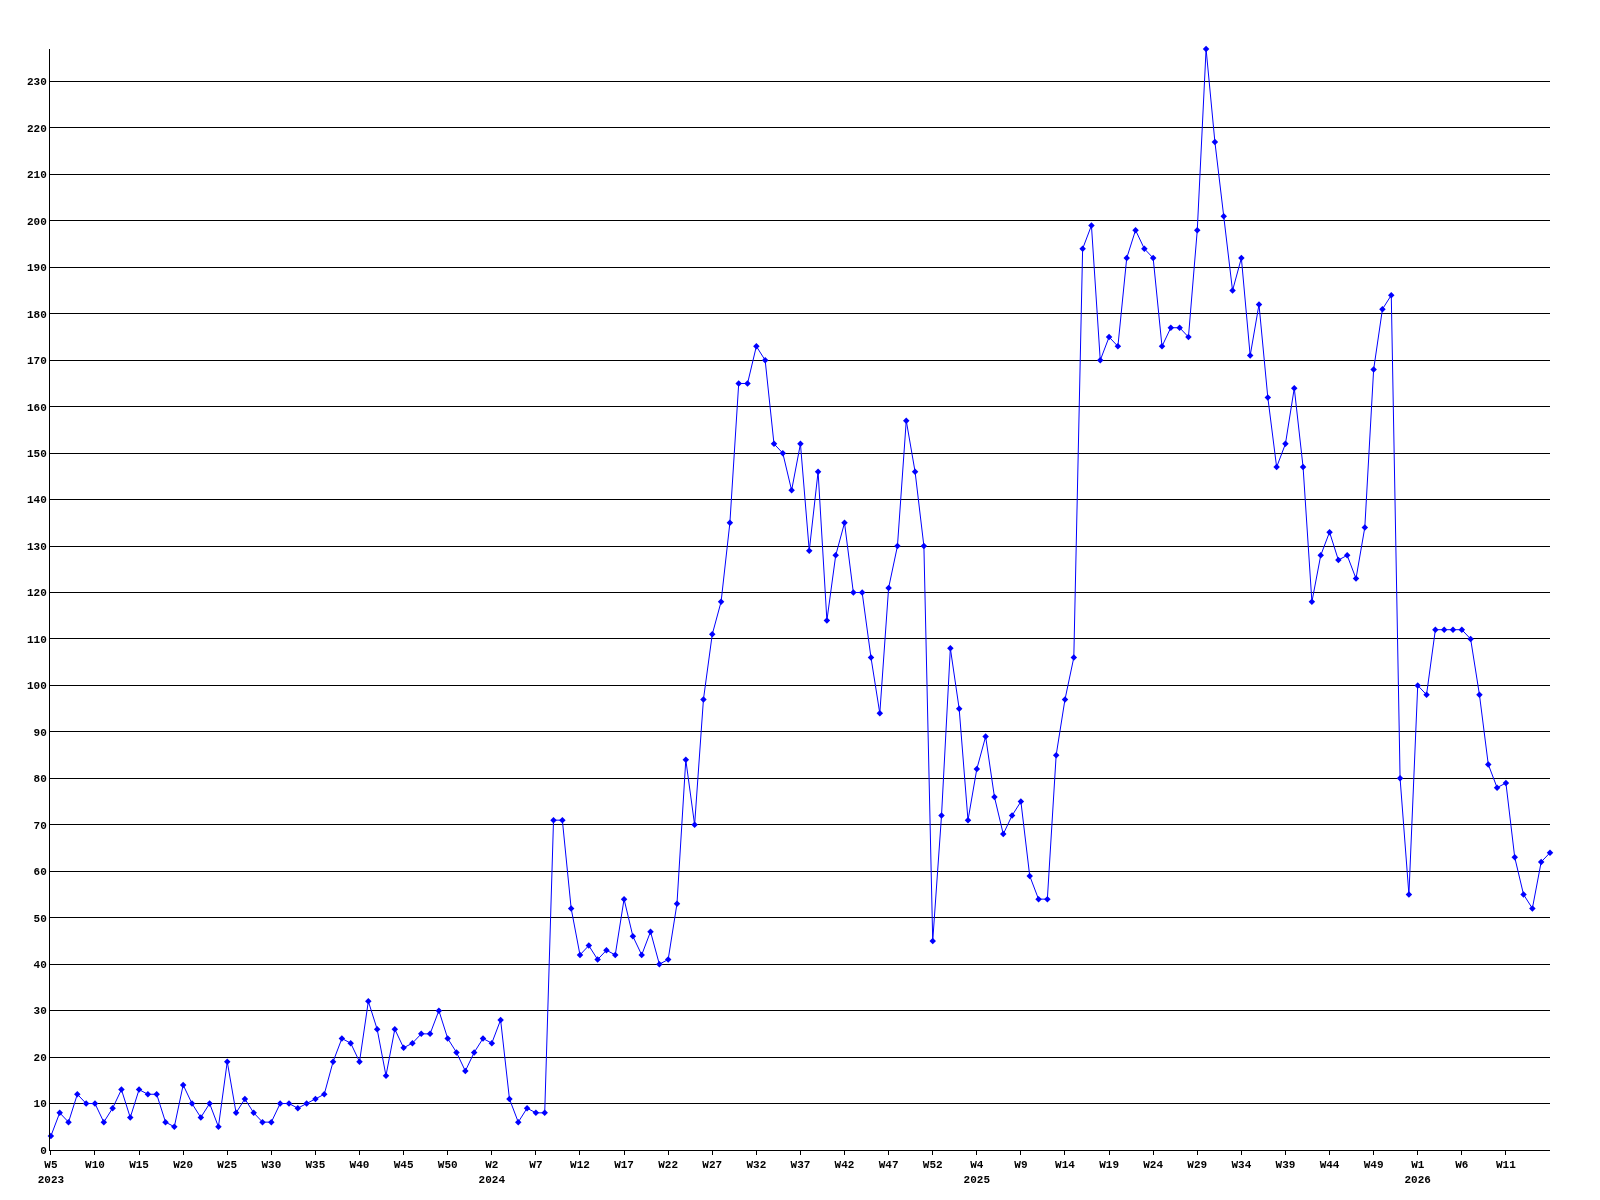  I want to click on y-tick-label: 90, so click(40, 732).